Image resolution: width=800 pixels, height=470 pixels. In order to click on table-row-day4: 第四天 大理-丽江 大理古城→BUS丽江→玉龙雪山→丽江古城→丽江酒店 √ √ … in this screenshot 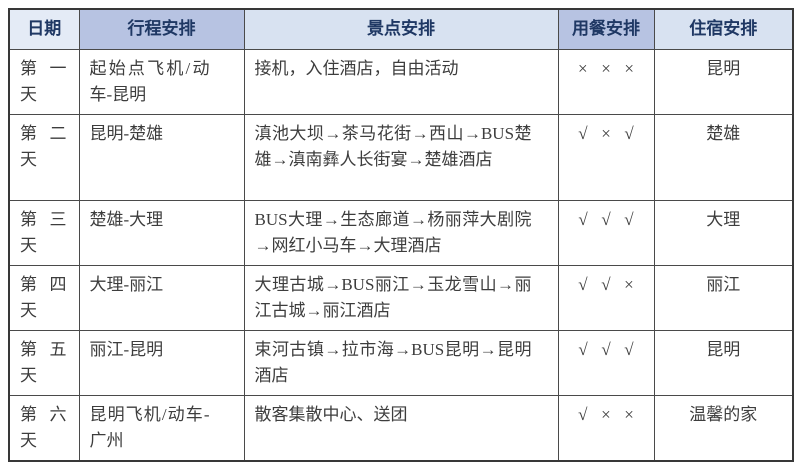, I will do `click(401, 297)`.